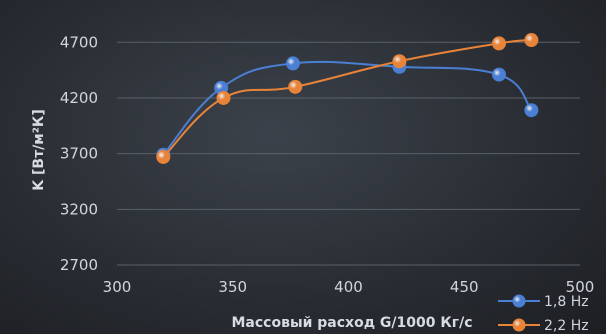 The height and width of the screenshot is (334, 606). I want to click on y-tick-label-2: 3700, so click(79, 154).